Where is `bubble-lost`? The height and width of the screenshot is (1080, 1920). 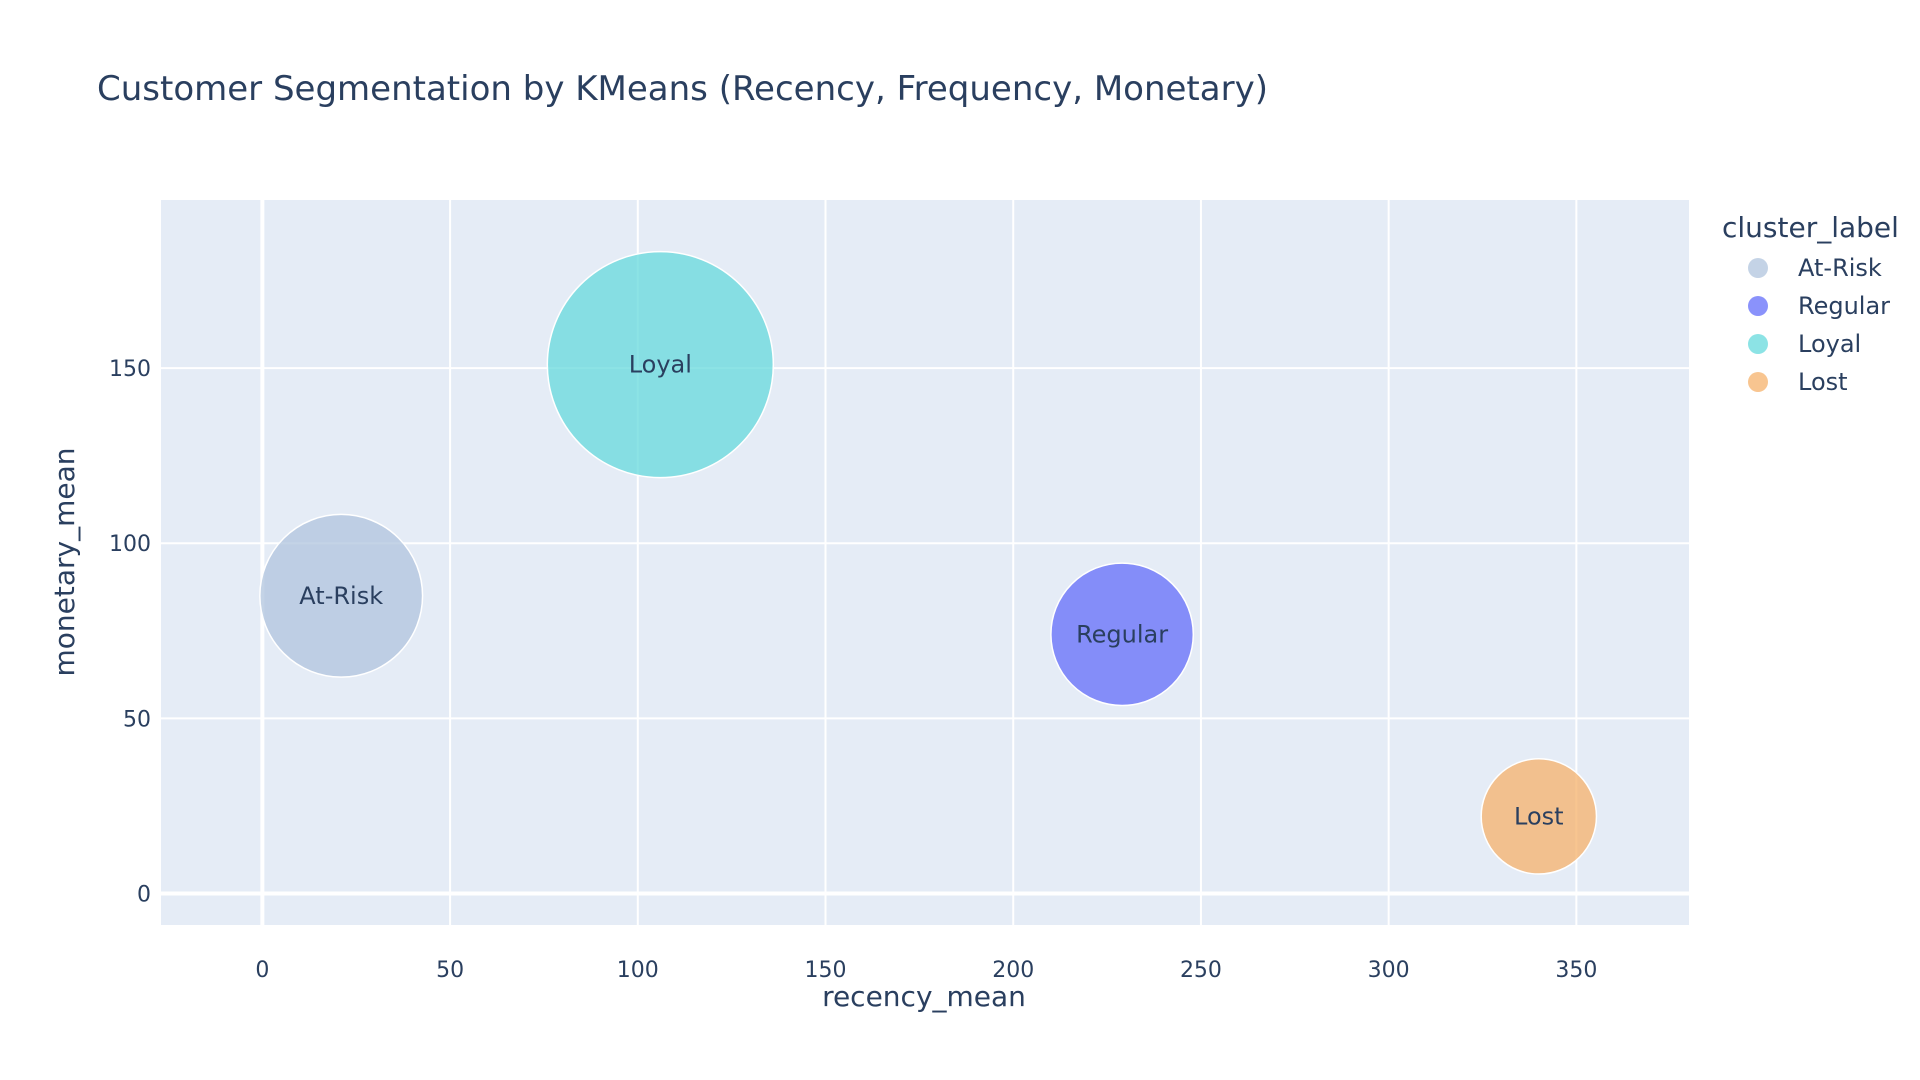
bubble-lost is located at coordinates (1539, 816).